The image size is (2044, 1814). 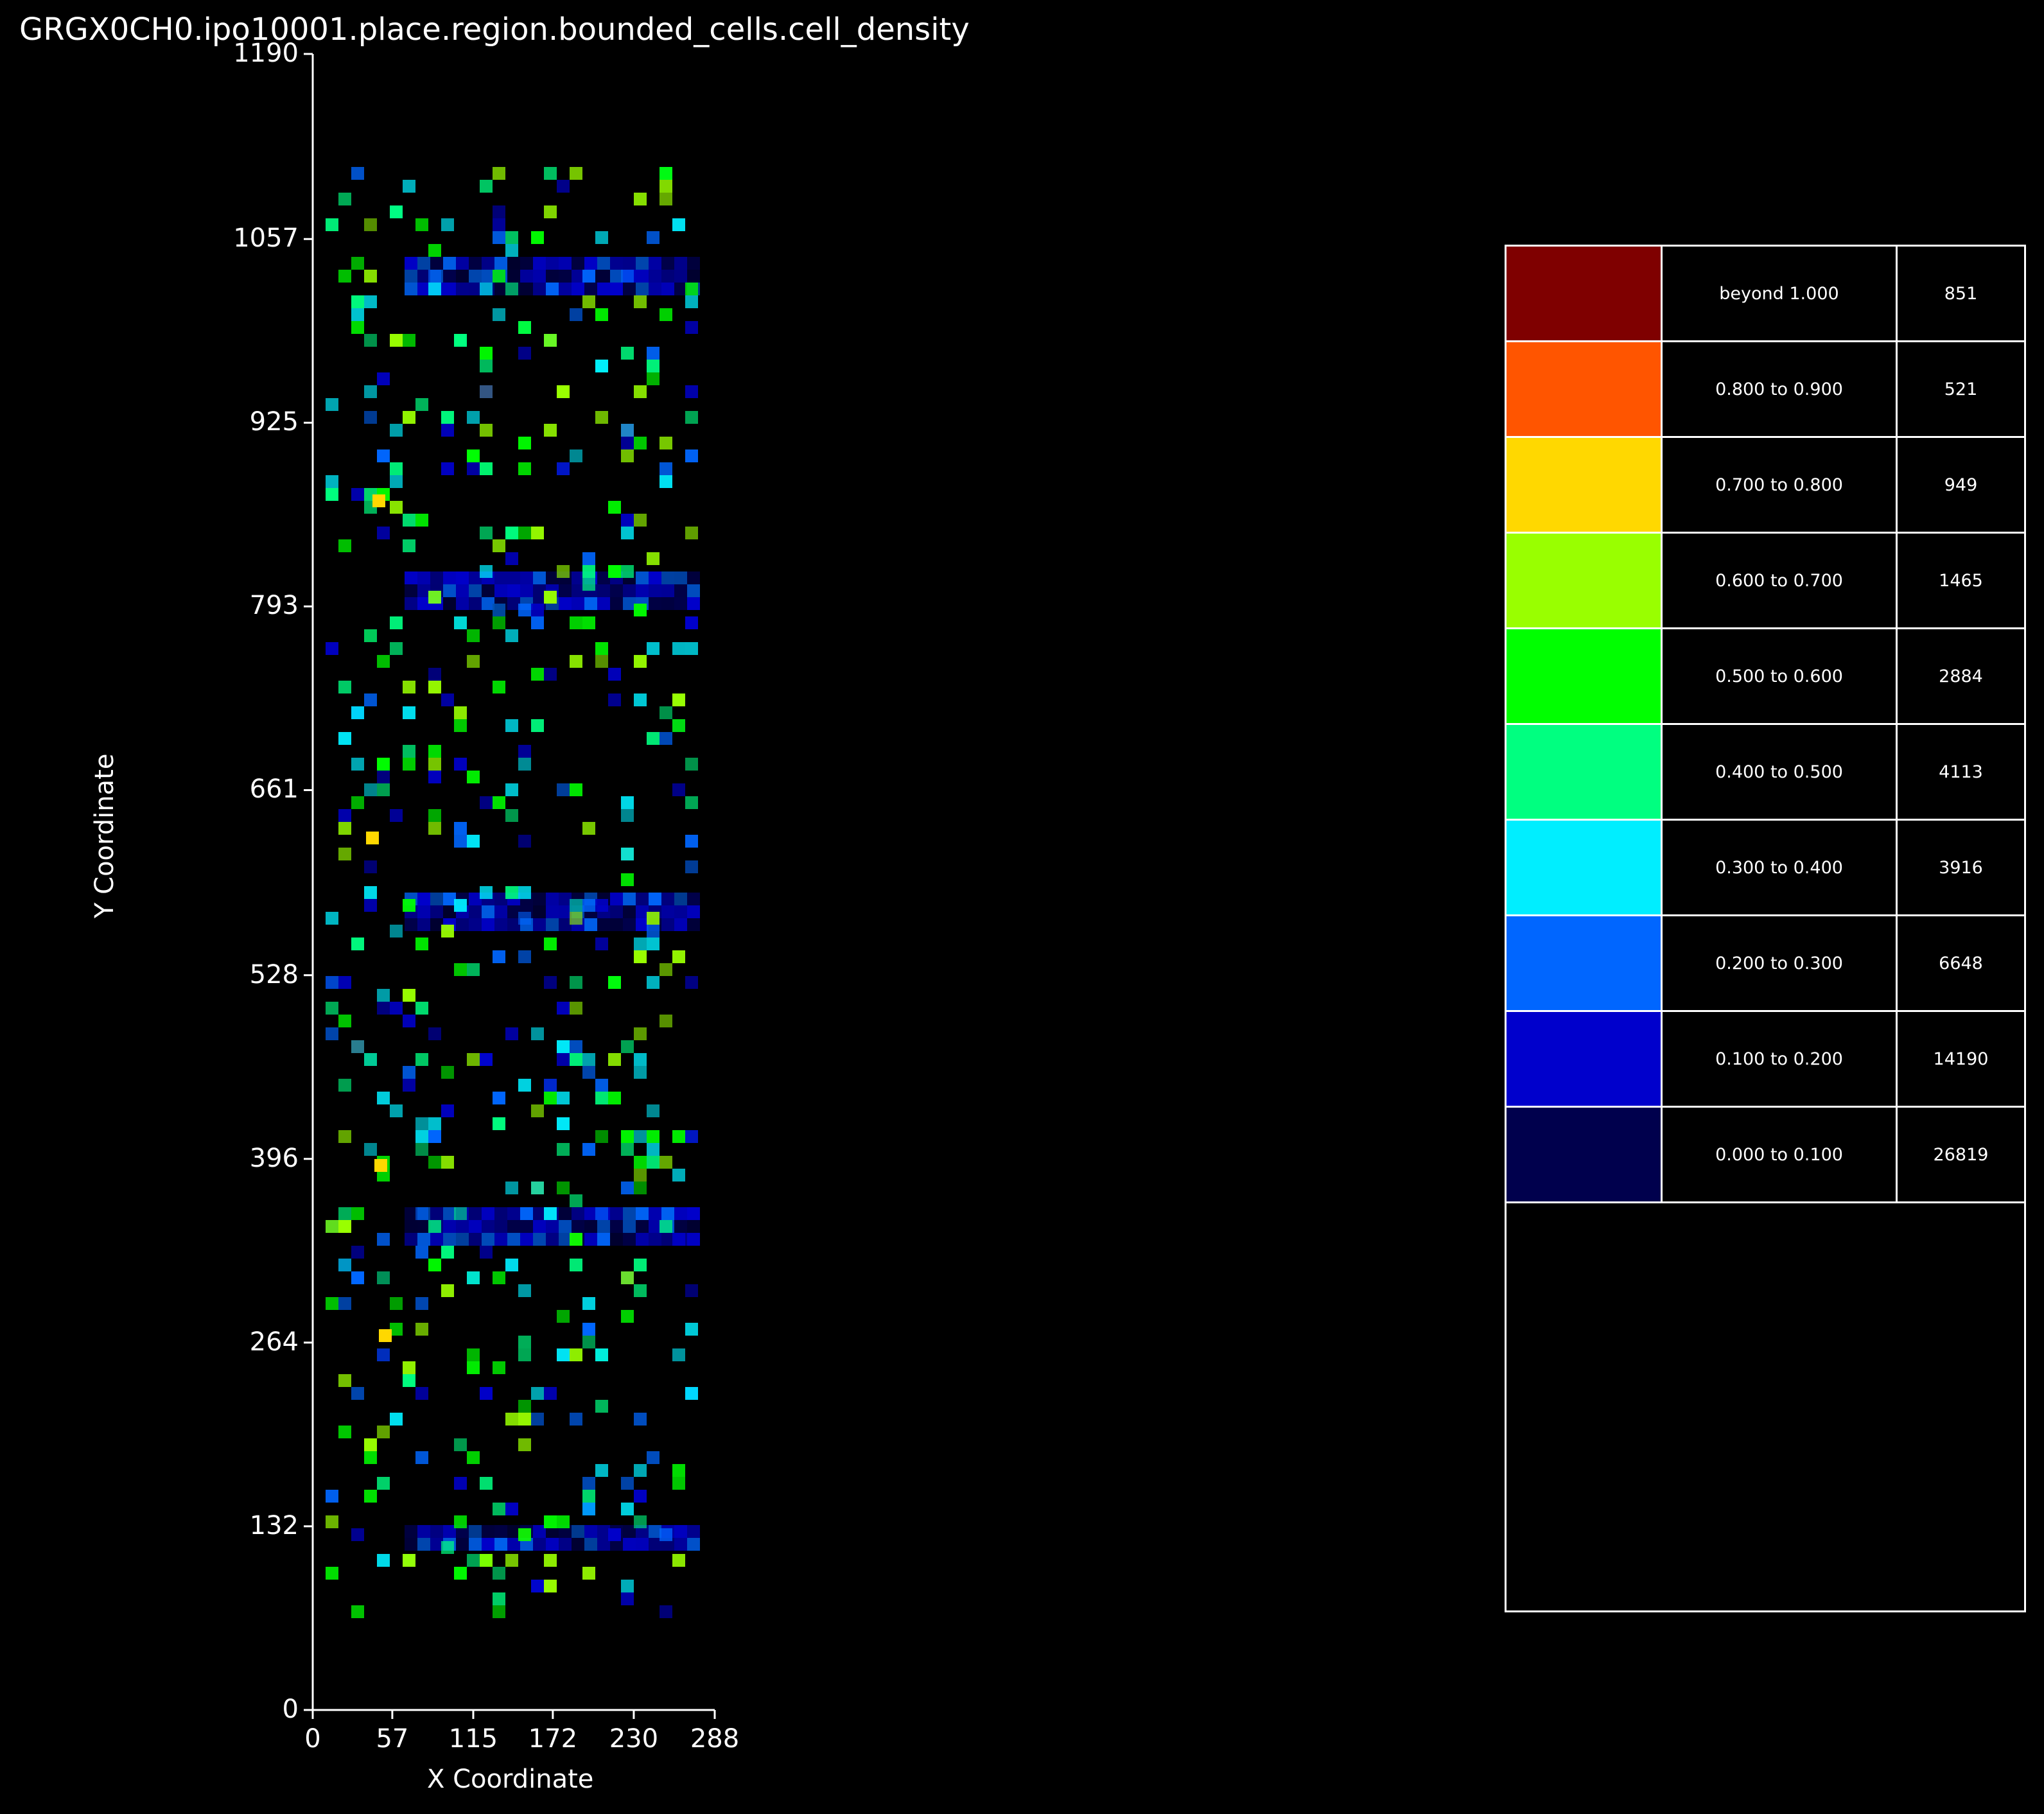 I want to click on legend-count-label: 2884, so click(x=1961, y=676).